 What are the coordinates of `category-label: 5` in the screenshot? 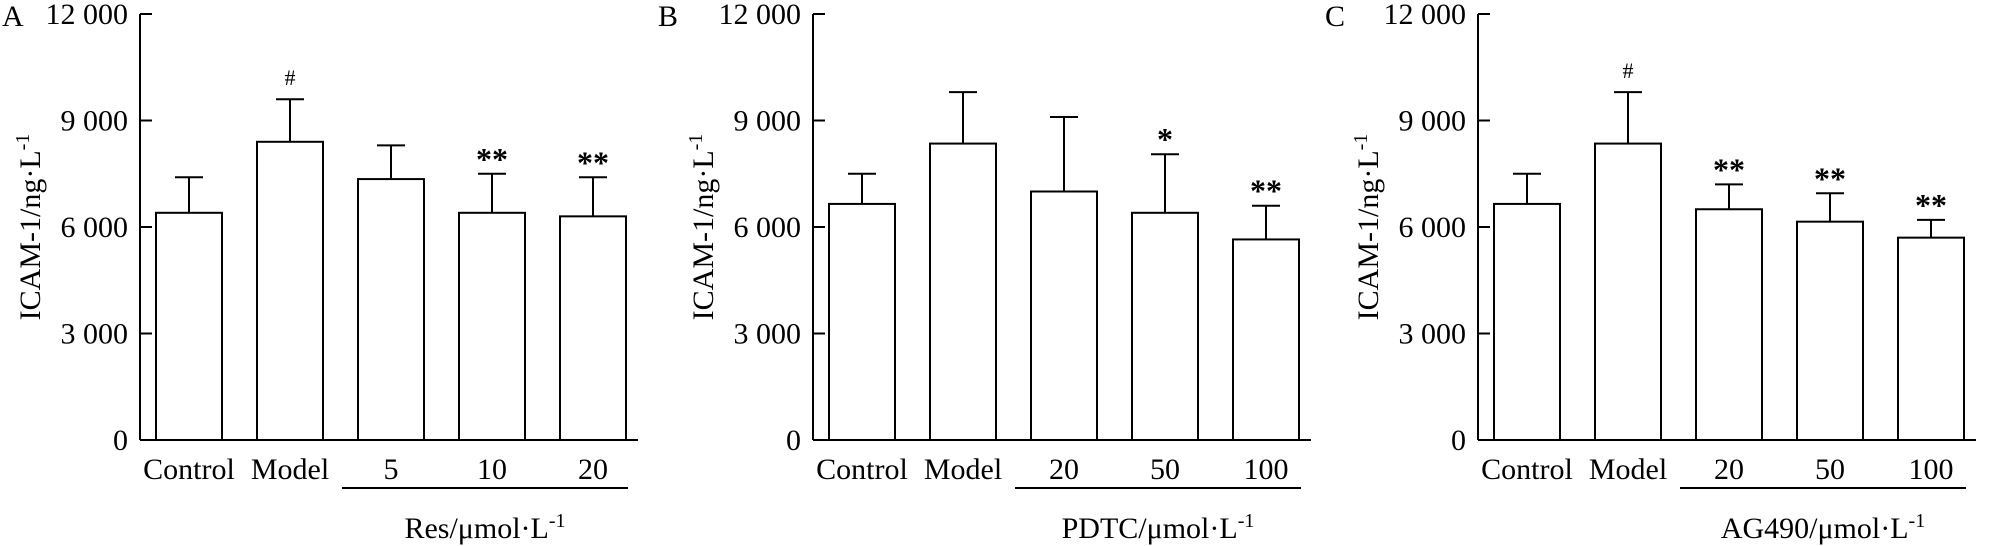 It's located at (391, 469).